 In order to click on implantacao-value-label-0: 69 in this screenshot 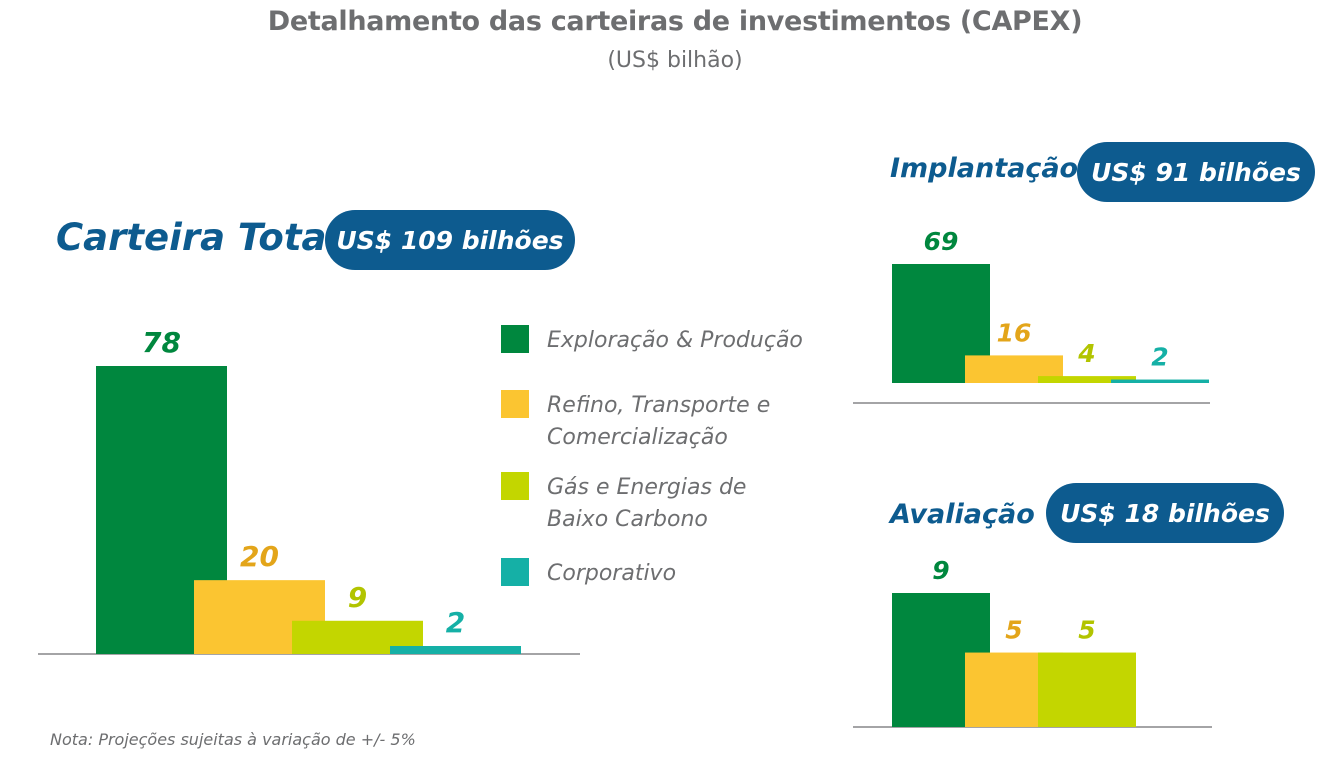, I will do `click(941, 241)`.